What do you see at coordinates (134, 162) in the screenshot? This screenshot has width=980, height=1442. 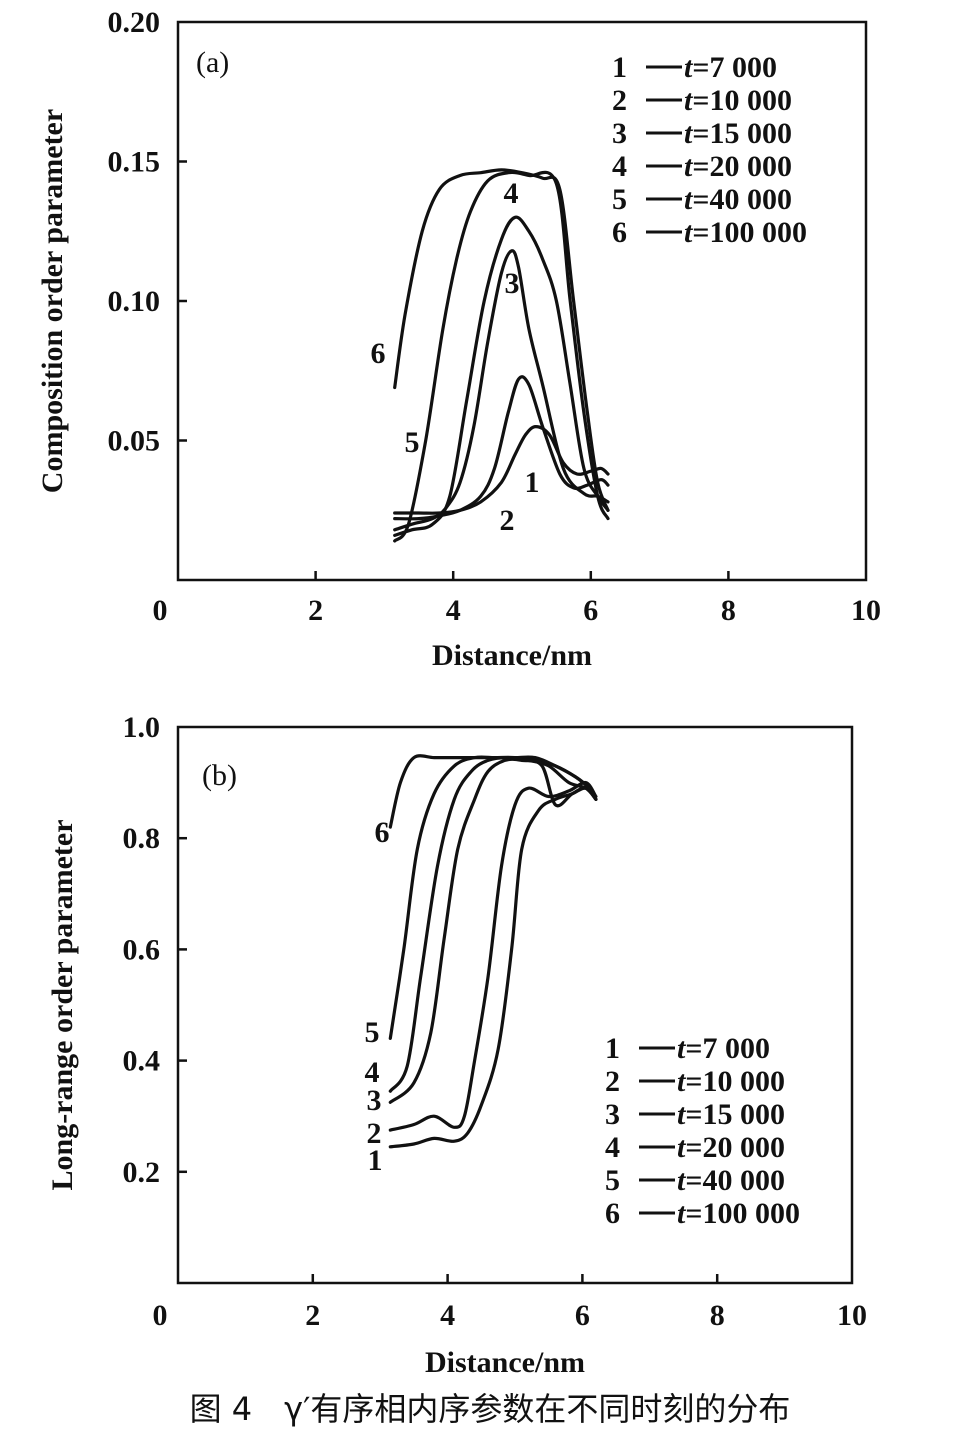 I see `y-tick-label: 0.15` at bounding box center [134, 162].